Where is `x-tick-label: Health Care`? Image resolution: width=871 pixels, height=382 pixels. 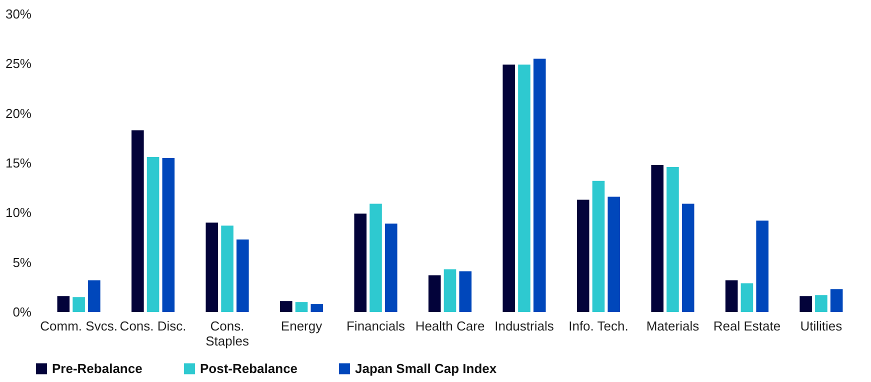
x-tick-label: Health Care is located at coordinates (450, 326).